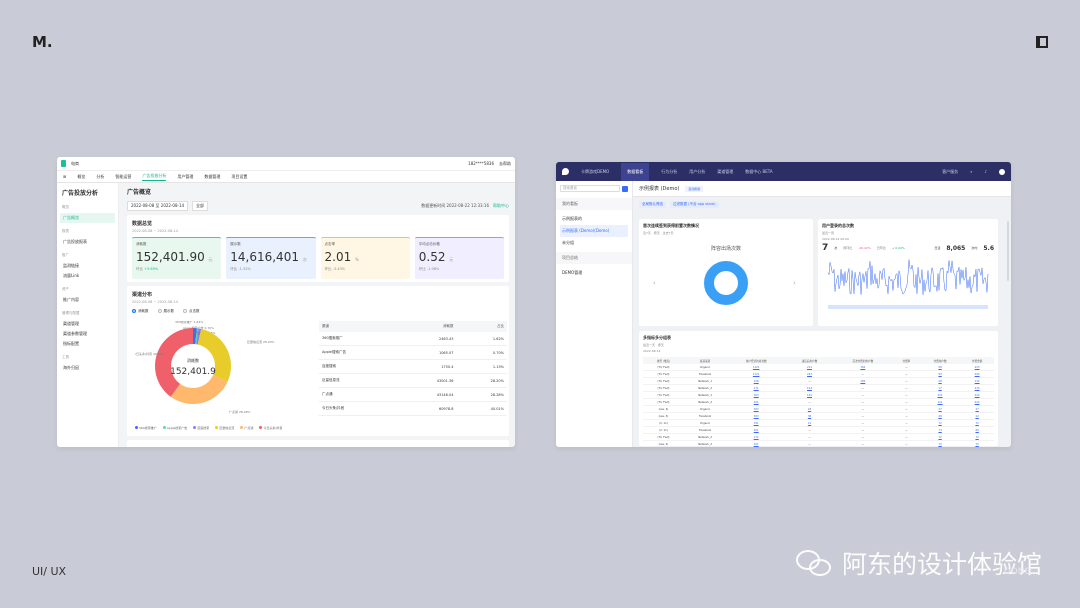  I want to click on search-icon: ⌕, so click(971, 171).